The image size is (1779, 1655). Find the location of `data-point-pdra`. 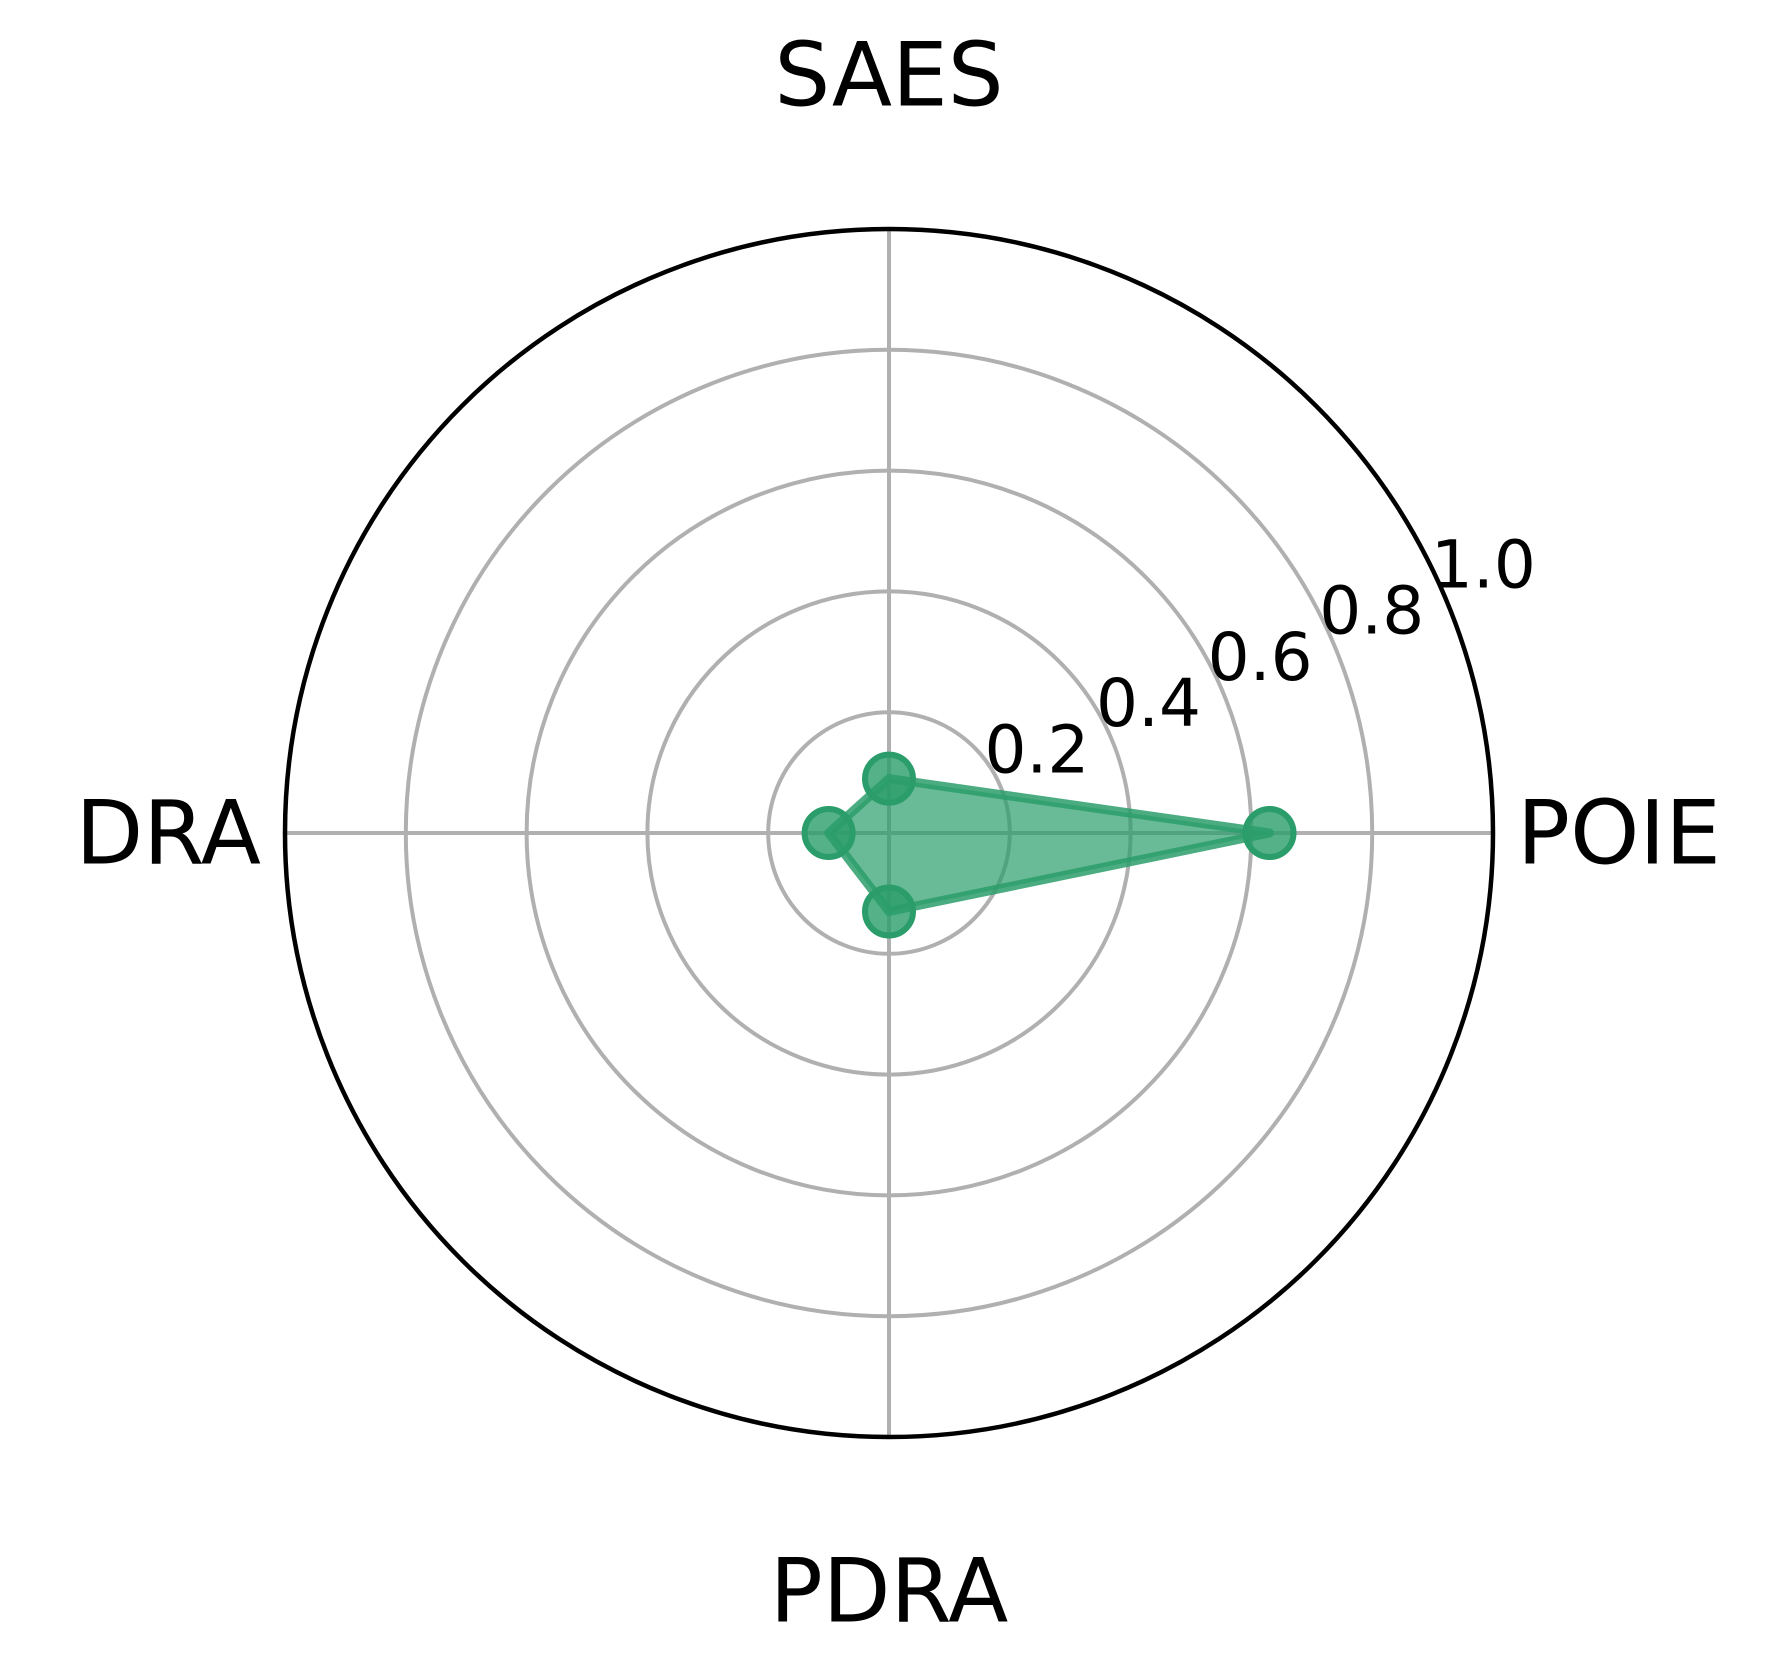

data-point-pdra is located at coordinates (889, 911).